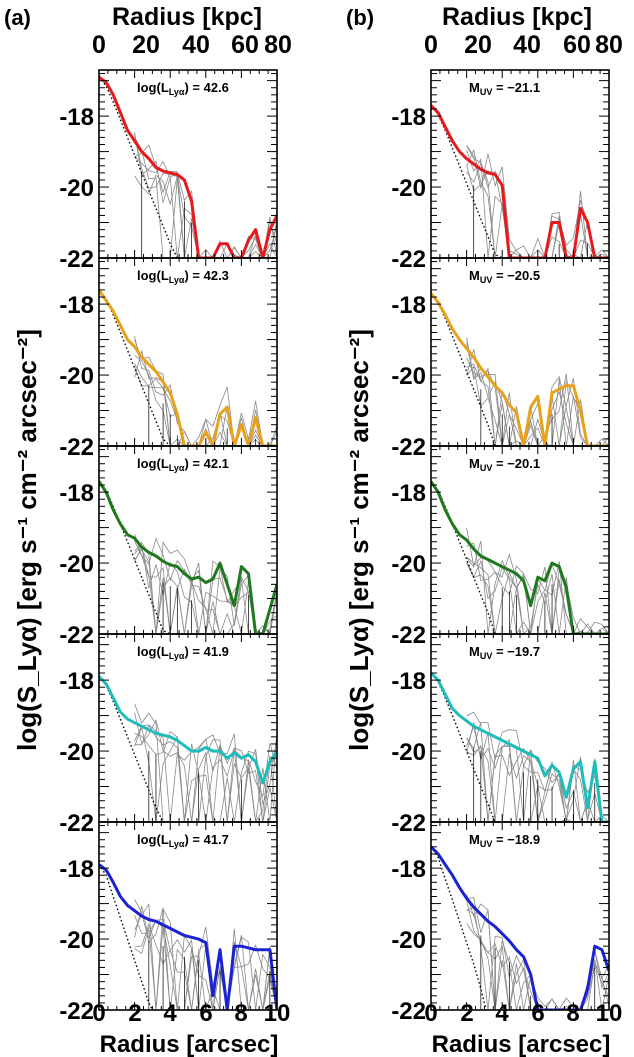 Image resolution: width=634 pixels, height=1057 pixels. Describe the element at coordinates (478, 45) in the screenshot. I see `kpc-tick-label: 20` at that location.